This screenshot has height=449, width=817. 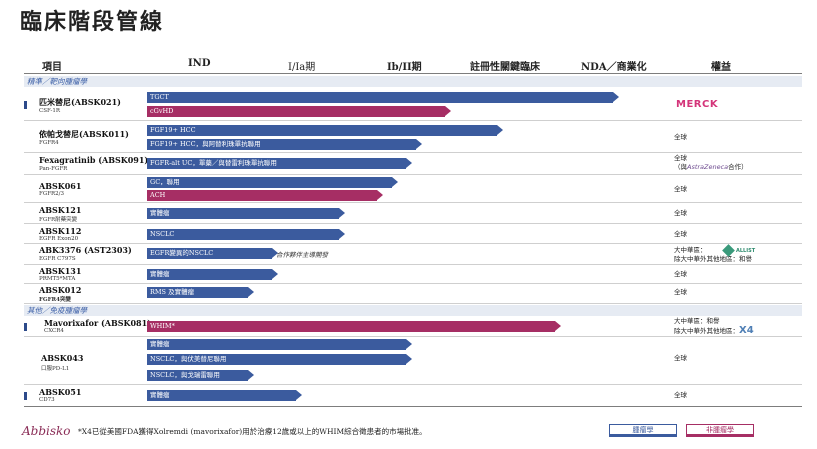 What do you see at coordinates (614, 67) in the screenshot?
I see `header-nda: NDA／商業化` at bounding box center [614, 67].